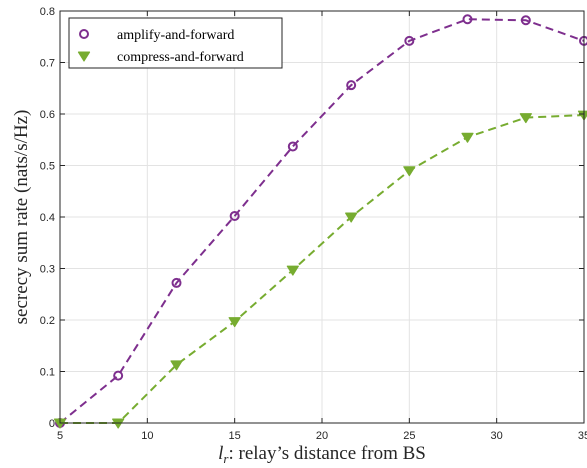 This screenshot has width=587, height=468. I want to click on legend-label-compress-and-forward: compress-and-forward, so click(180, 57).